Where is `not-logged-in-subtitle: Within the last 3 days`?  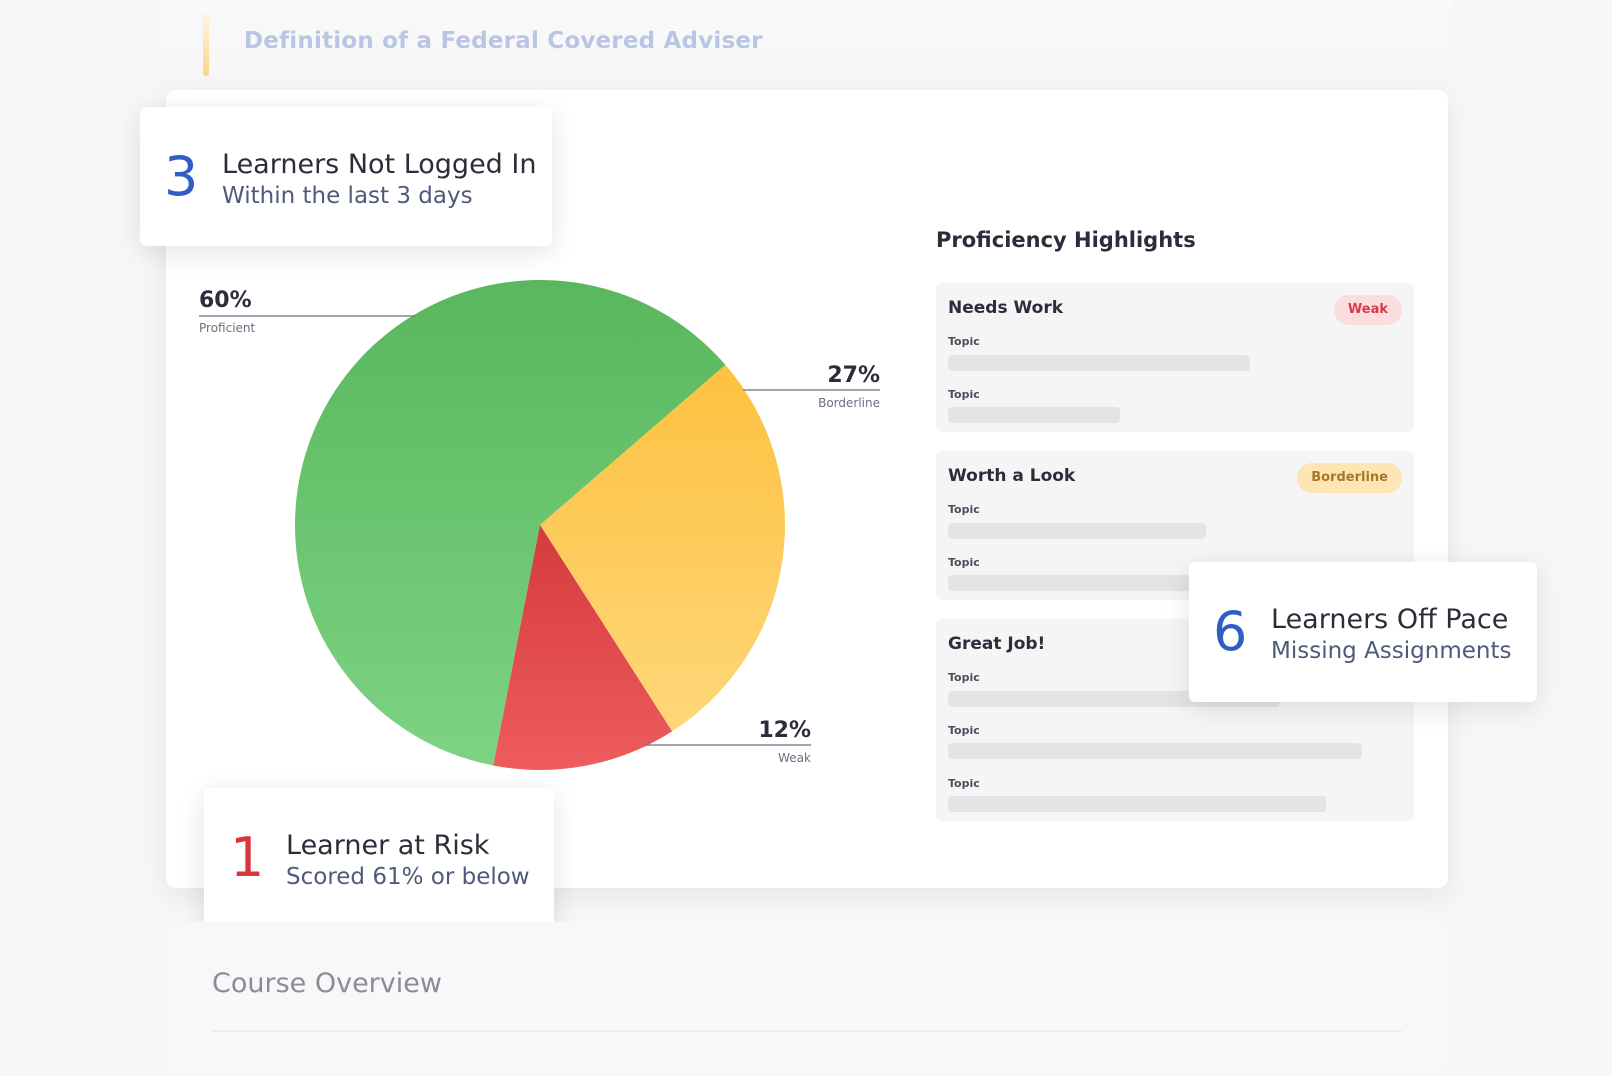 not-logged-in-subtitle: Within the last 3 days is located at coordinates (347, 196).